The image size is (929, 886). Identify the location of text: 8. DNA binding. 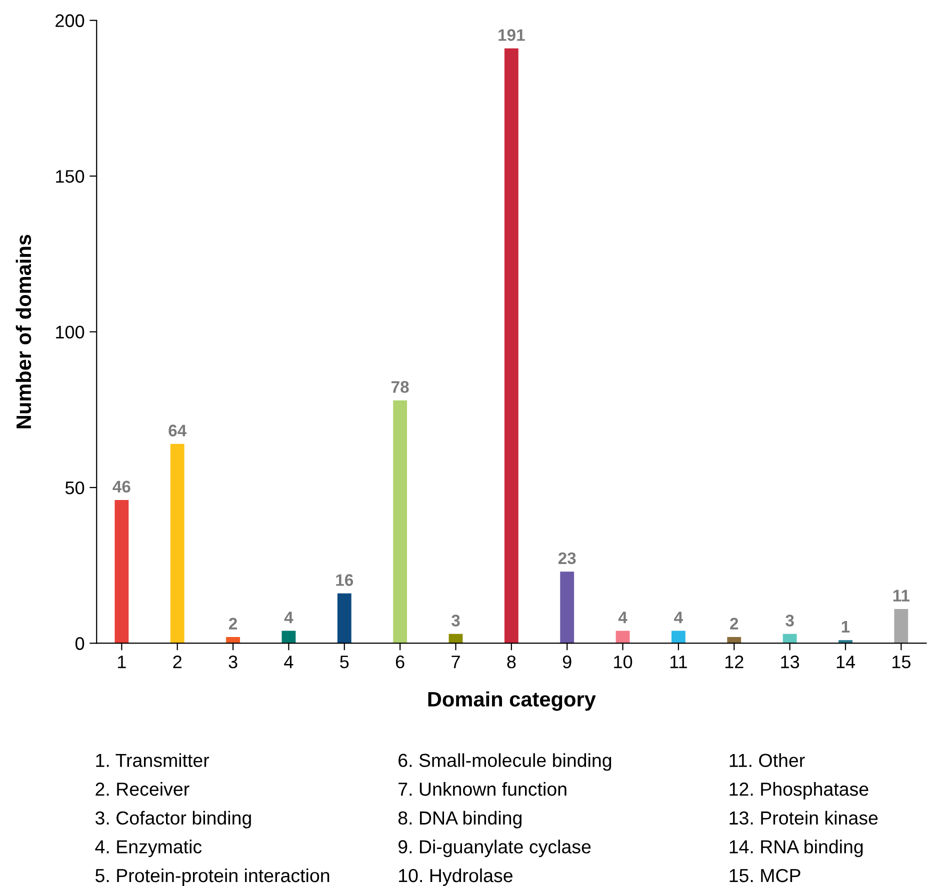
(460, 819).